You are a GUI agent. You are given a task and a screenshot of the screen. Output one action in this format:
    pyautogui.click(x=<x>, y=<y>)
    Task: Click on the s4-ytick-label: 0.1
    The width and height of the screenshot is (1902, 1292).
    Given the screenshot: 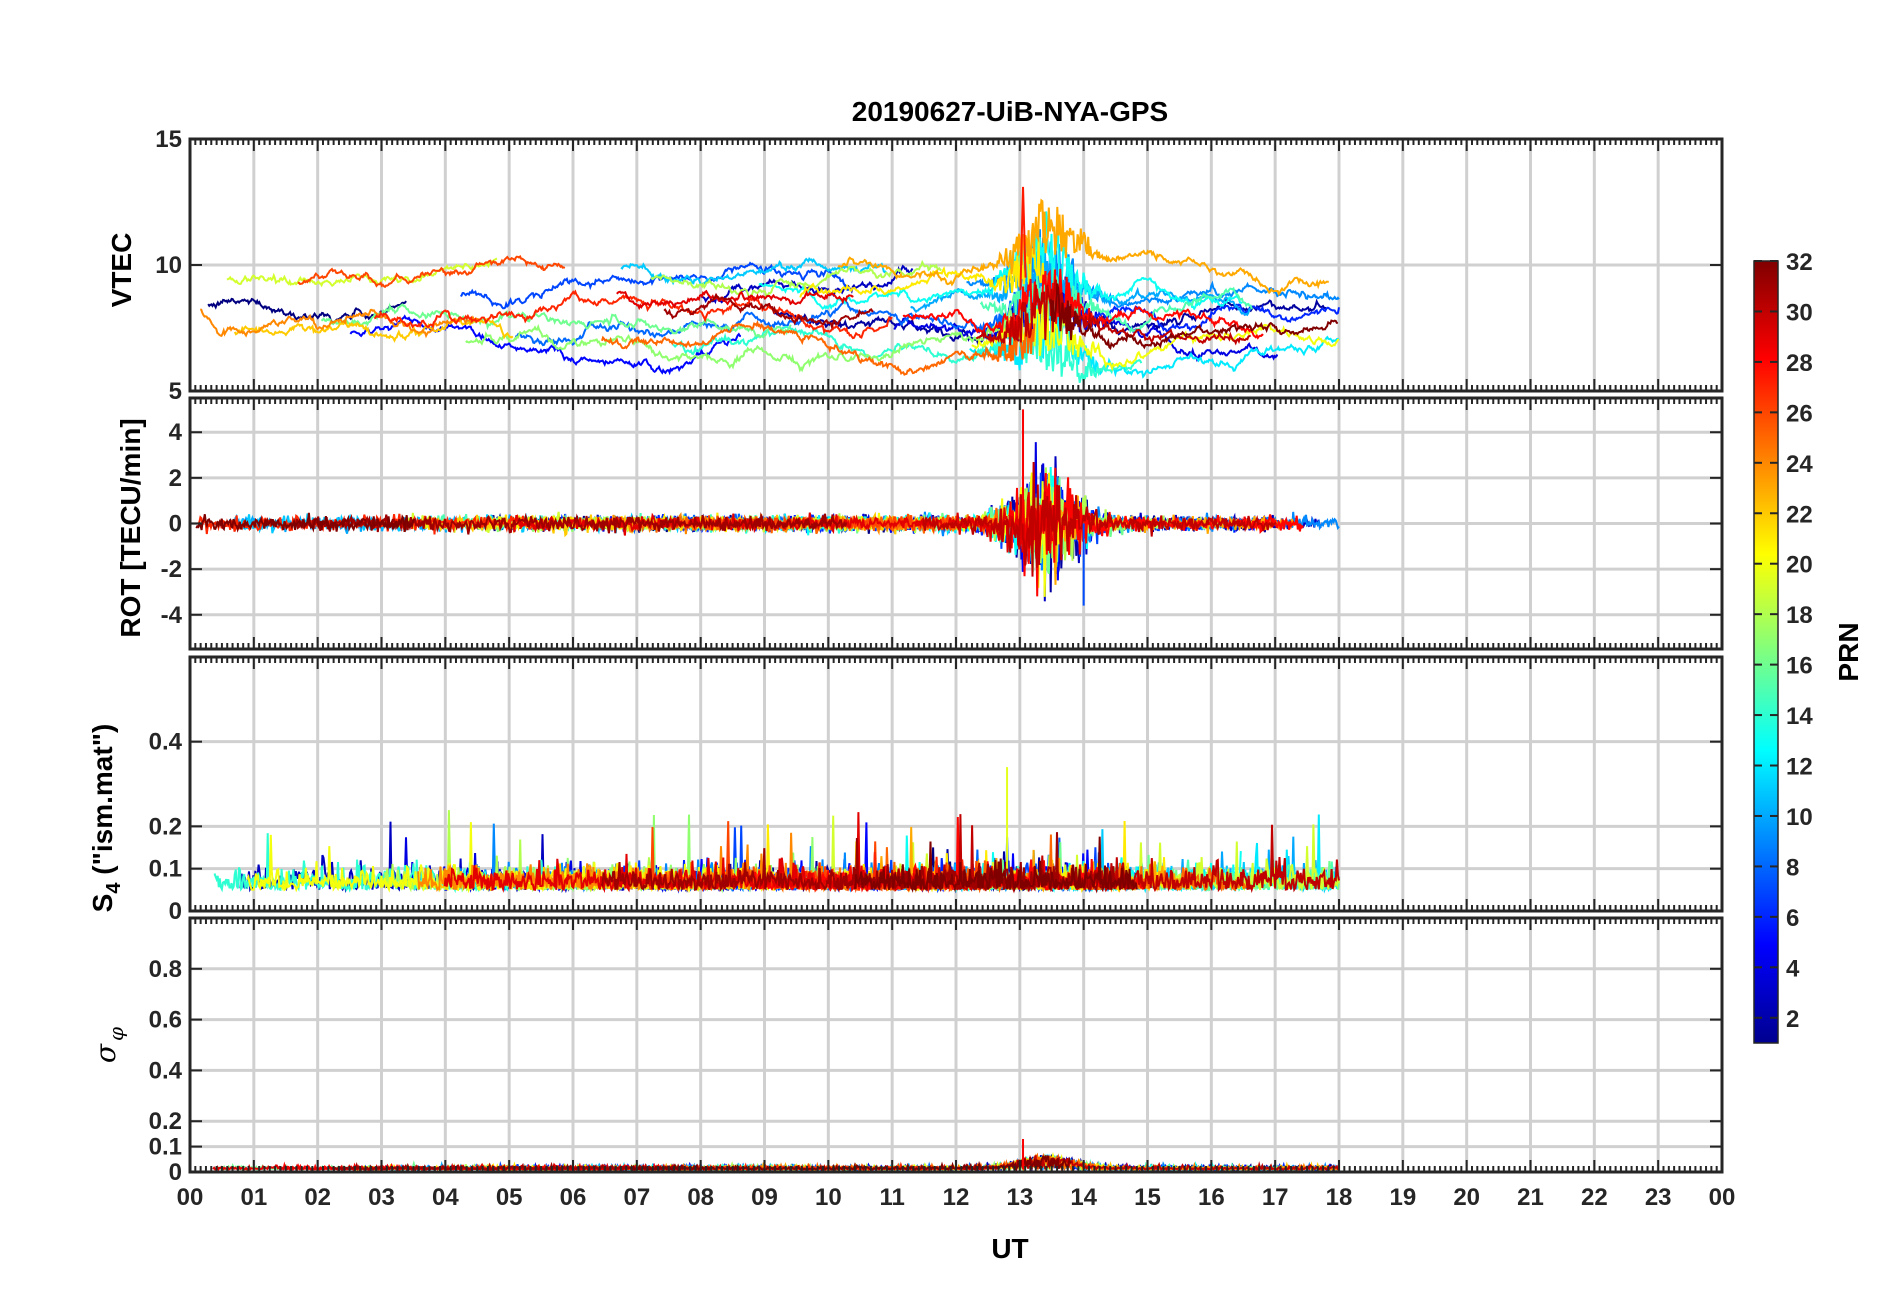 What is the action you would take?
    pyautogui.click(x=165, y=869)
    